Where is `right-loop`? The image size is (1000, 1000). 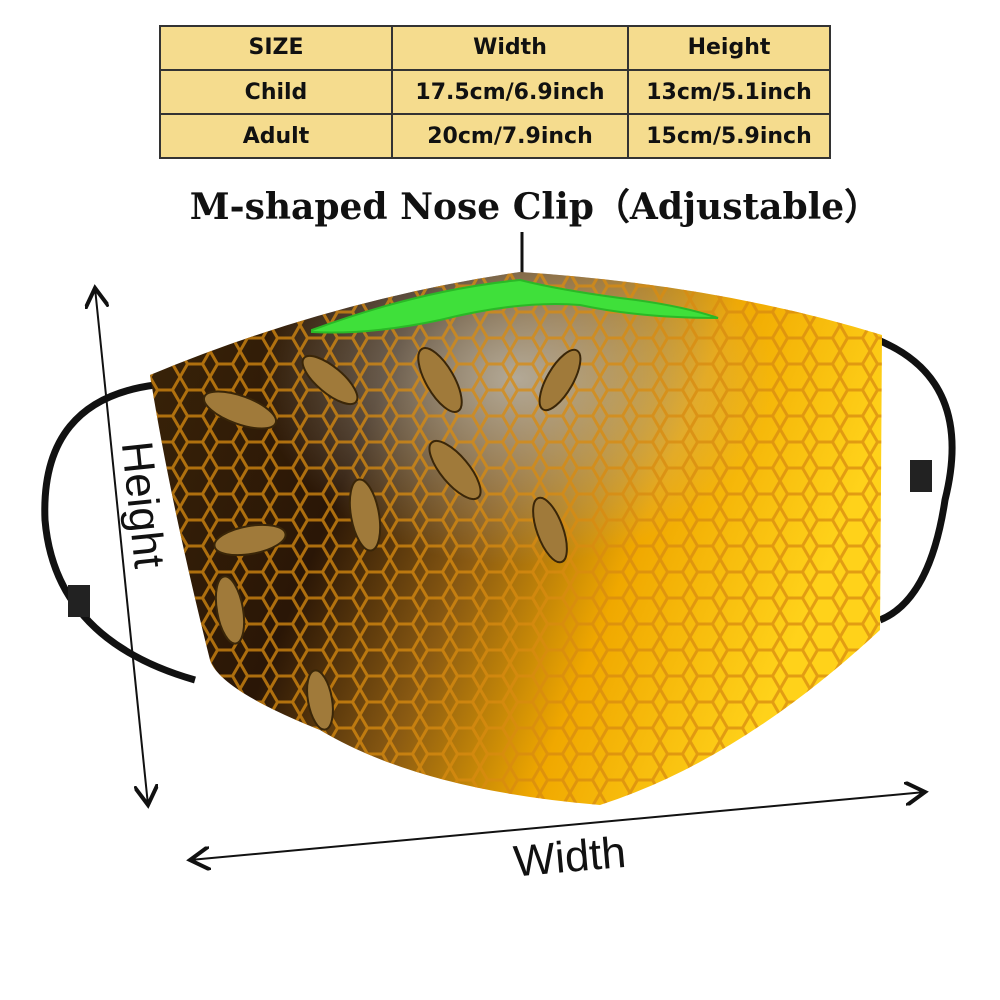 right-loop is located at coordinates (916, 480).